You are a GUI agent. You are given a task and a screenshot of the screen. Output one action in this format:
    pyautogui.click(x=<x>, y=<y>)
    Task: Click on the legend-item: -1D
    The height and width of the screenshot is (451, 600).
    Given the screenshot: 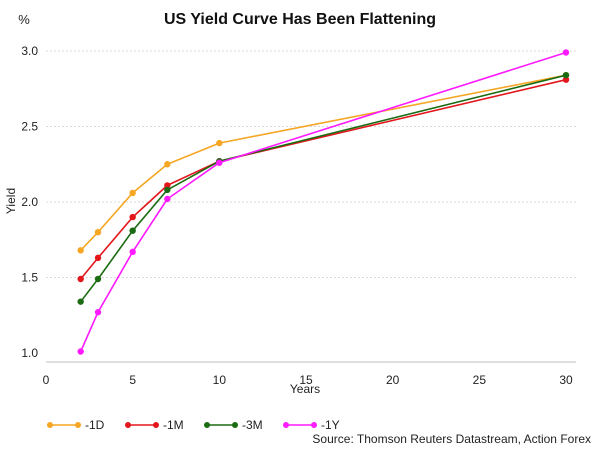 What is the action you would take?
    pyautogui.click(x=76, y=425)
    